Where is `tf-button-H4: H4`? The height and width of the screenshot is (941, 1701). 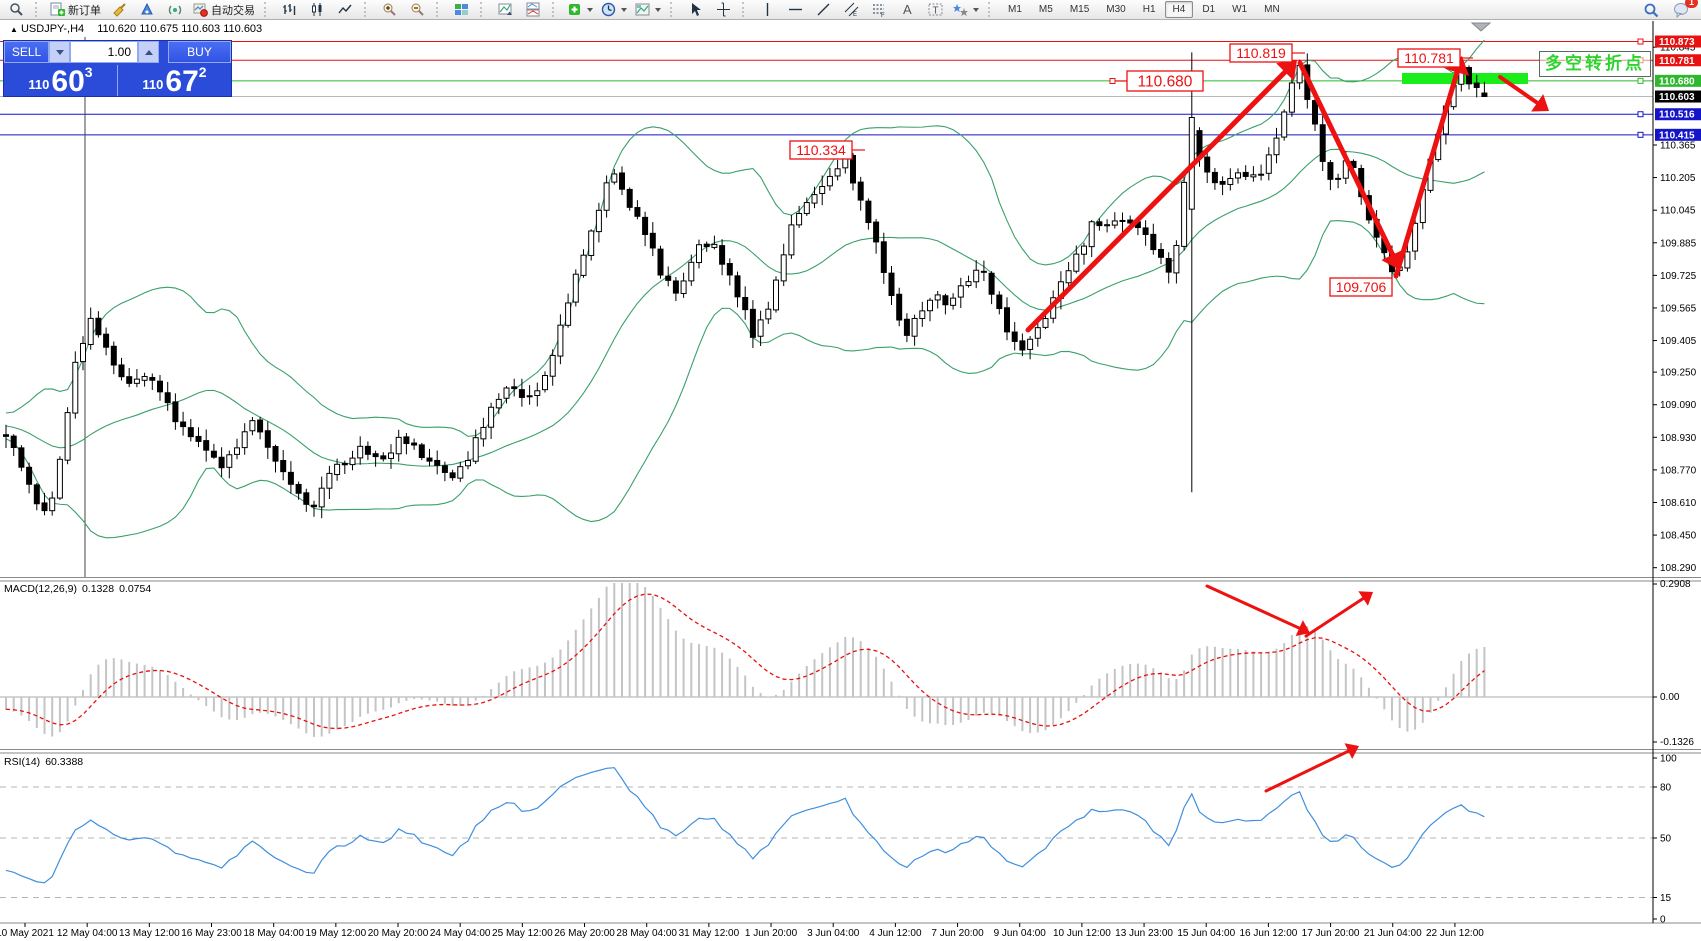 tf-button-H4: H4 is located at coordinates (1179, 9).